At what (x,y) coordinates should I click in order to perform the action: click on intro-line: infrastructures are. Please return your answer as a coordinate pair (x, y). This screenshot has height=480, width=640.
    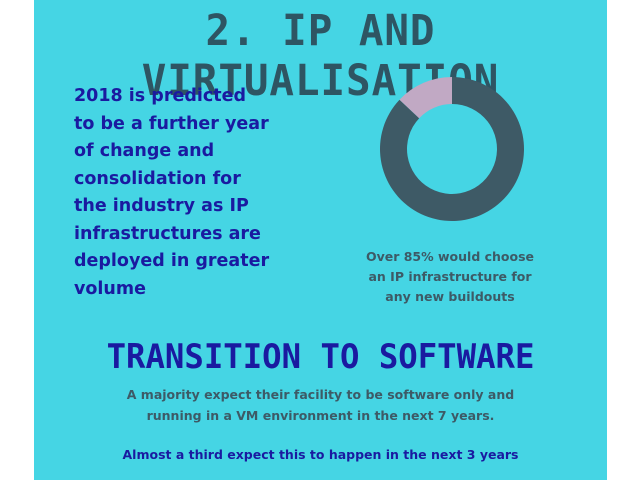
    Looking at the image, I should click on (167, 233).